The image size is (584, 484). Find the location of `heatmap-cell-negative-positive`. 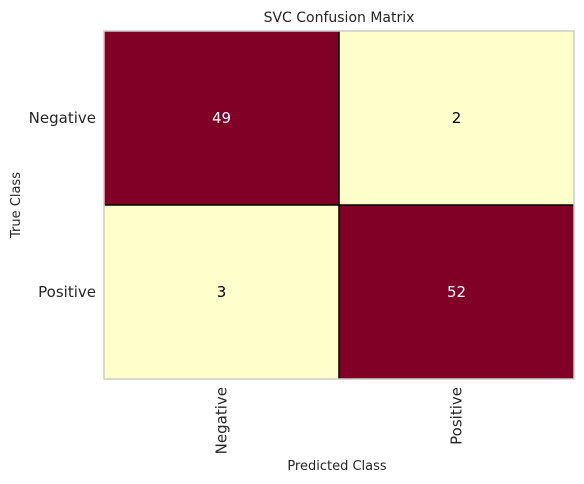

heatmap-cell-negative-positive is located at coordinates (456, 118).